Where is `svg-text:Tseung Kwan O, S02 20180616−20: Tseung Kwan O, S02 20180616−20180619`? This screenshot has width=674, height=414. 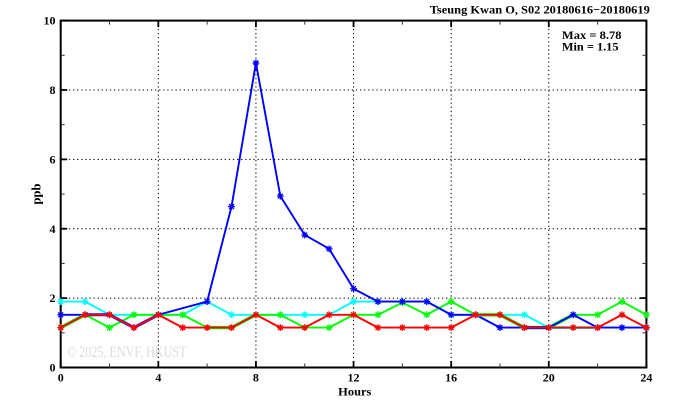 svg-text:Tseung Kwan O, S02 20180616−20: Tseung Kwan O, S02 20180616−20180619 is located at coordinates (540, 10).